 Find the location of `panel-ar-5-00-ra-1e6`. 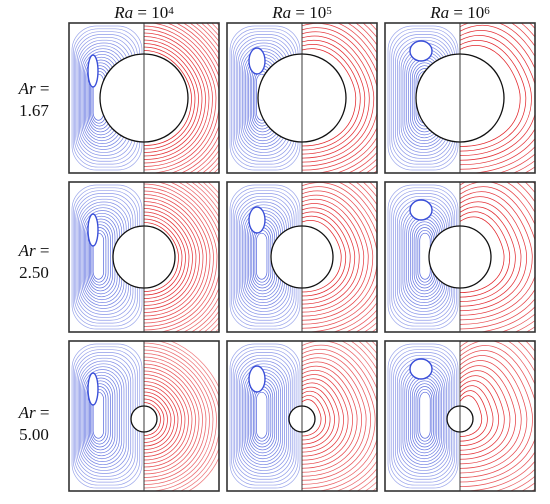

panel-ar-5-00-ra-1e6 is located at coordinates (461, 416).